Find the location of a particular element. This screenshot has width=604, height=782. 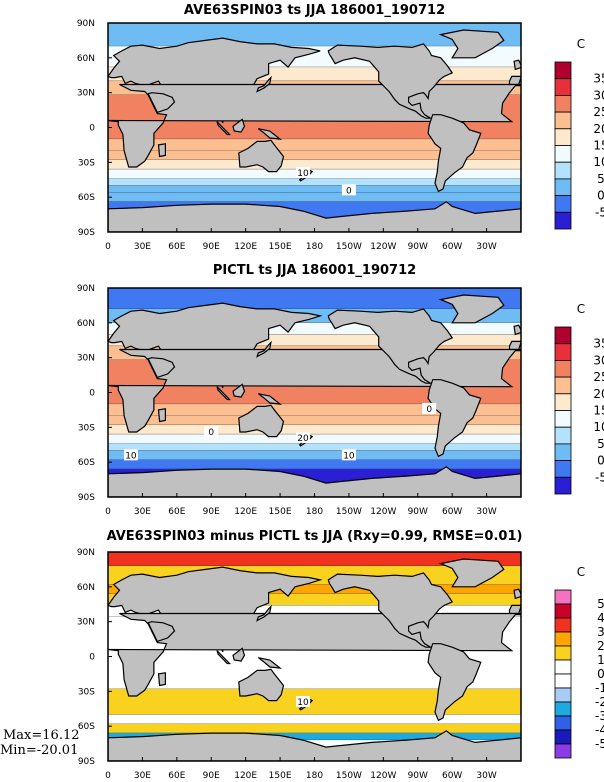

colorbar-label: 1 is located at coordinates (600, 660).